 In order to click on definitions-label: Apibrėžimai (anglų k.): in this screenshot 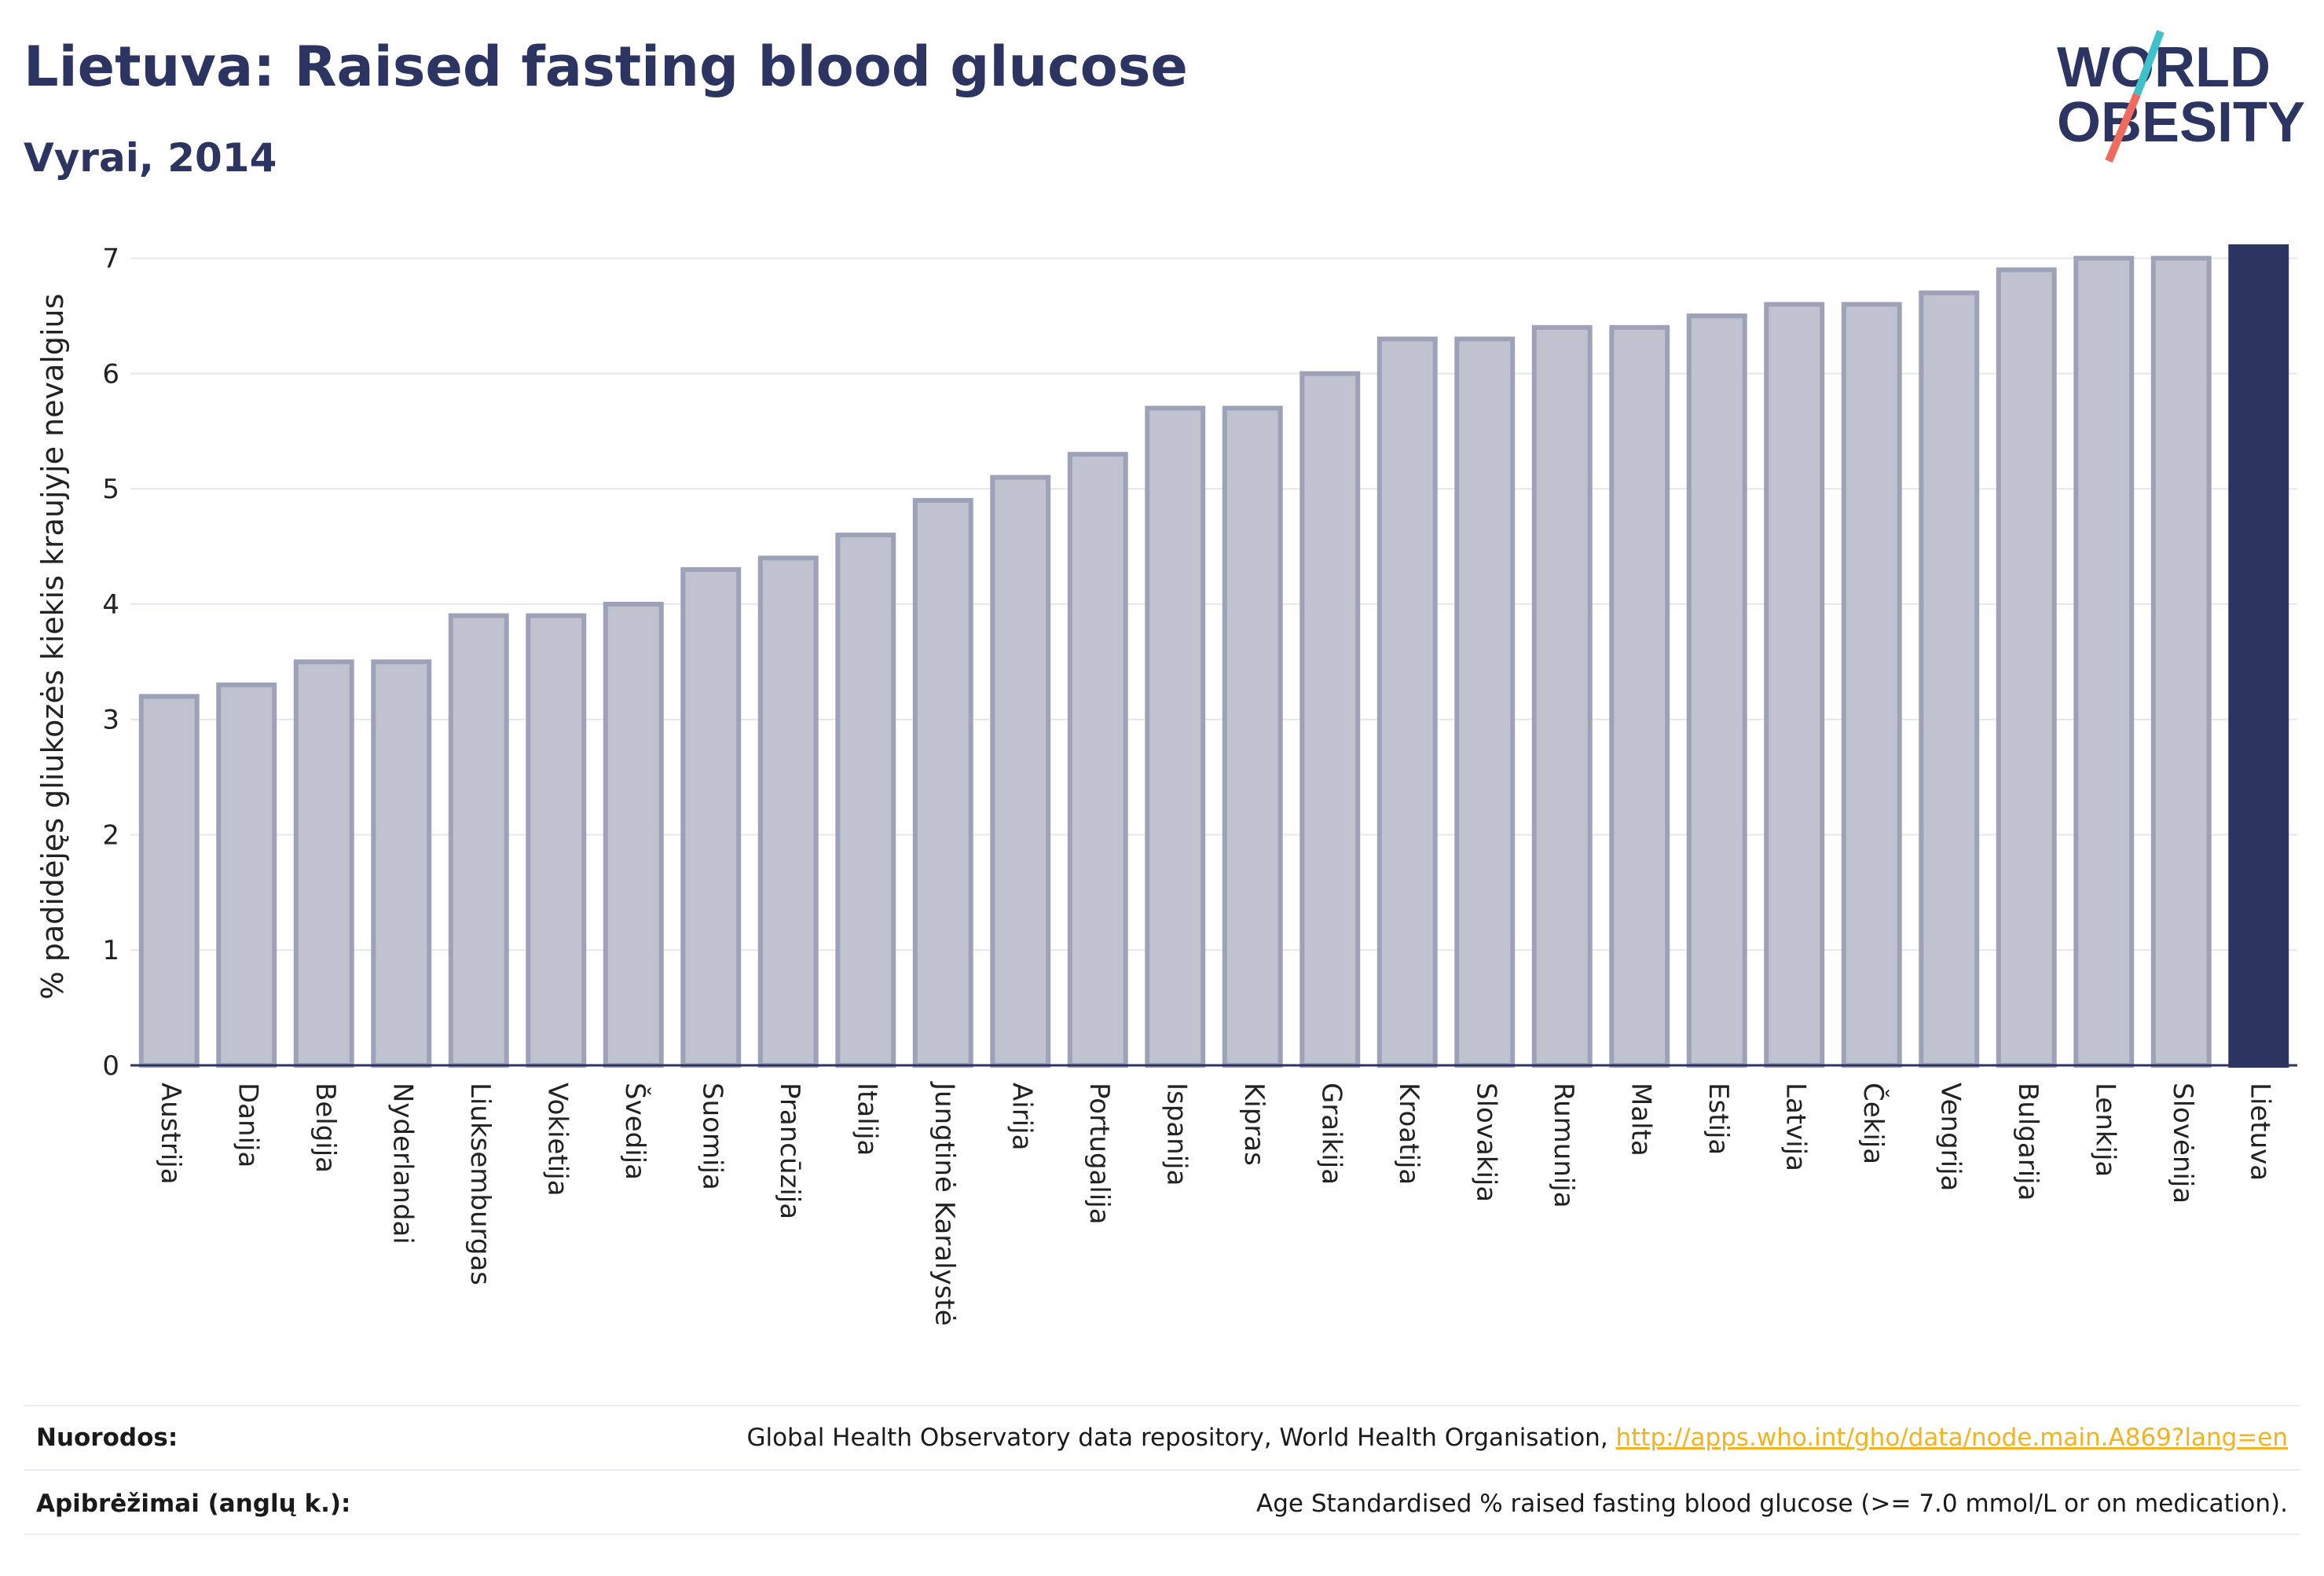, I will do `click(193, 1504)`.